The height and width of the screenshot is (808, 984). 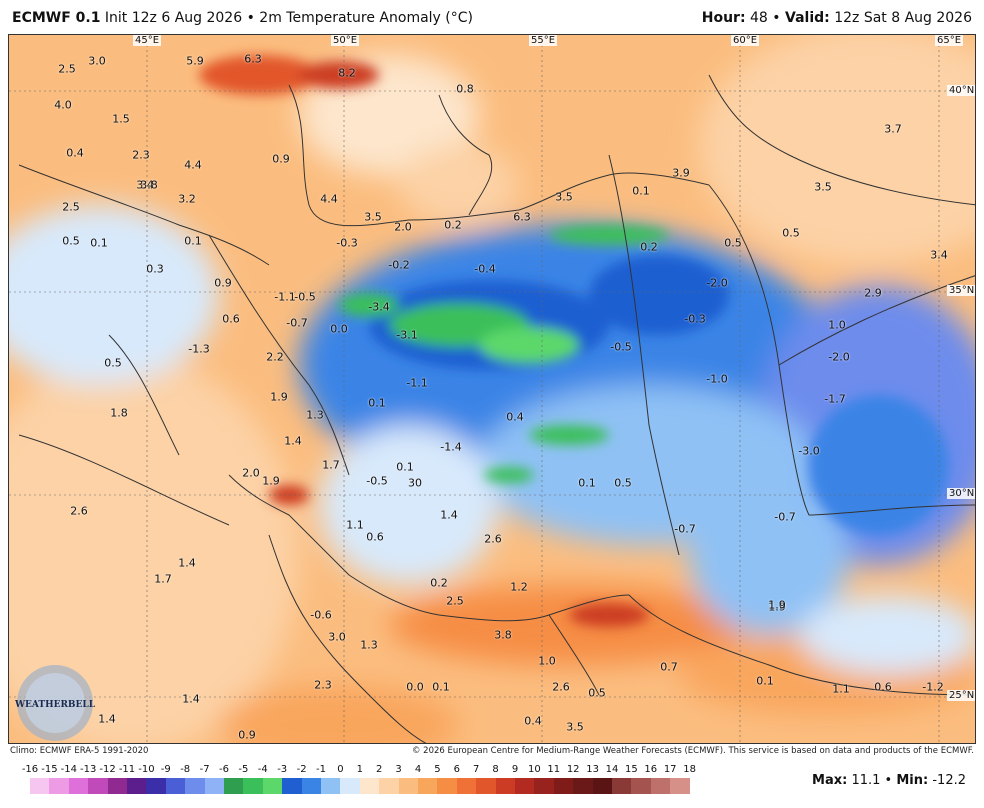 I want to click on colorbar-tick: 16, so click(x=651, y=769).